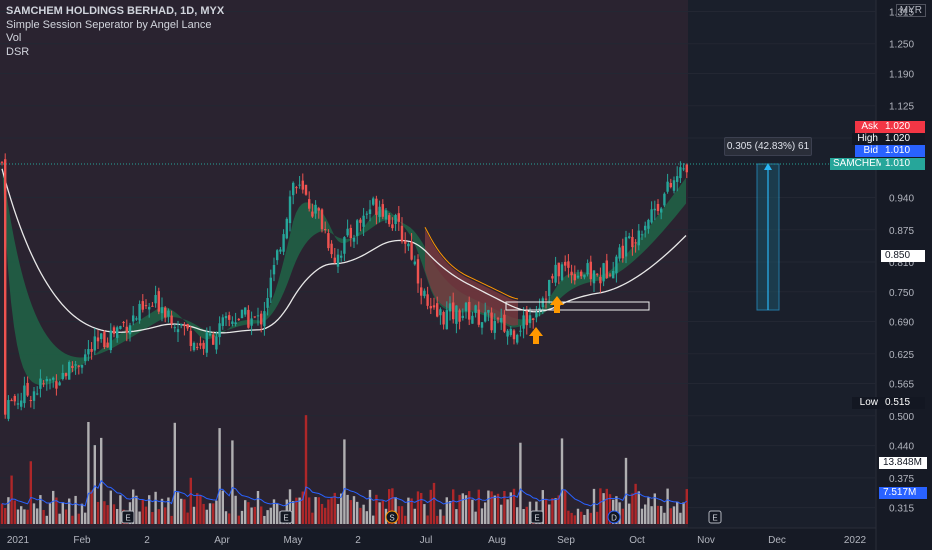  Describe the element at coordinates (115, 11) in the screenshot. I see `symbol-title: SAMCHEM HOLDINGS BERHAD, 1D, MYX` at that location.